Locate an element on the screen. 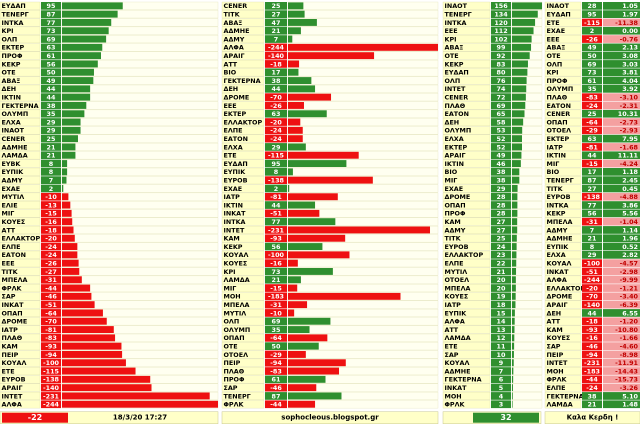 This screenshot has width=640, height=430. percent: -15.73 is located at coordinates (626, 380).